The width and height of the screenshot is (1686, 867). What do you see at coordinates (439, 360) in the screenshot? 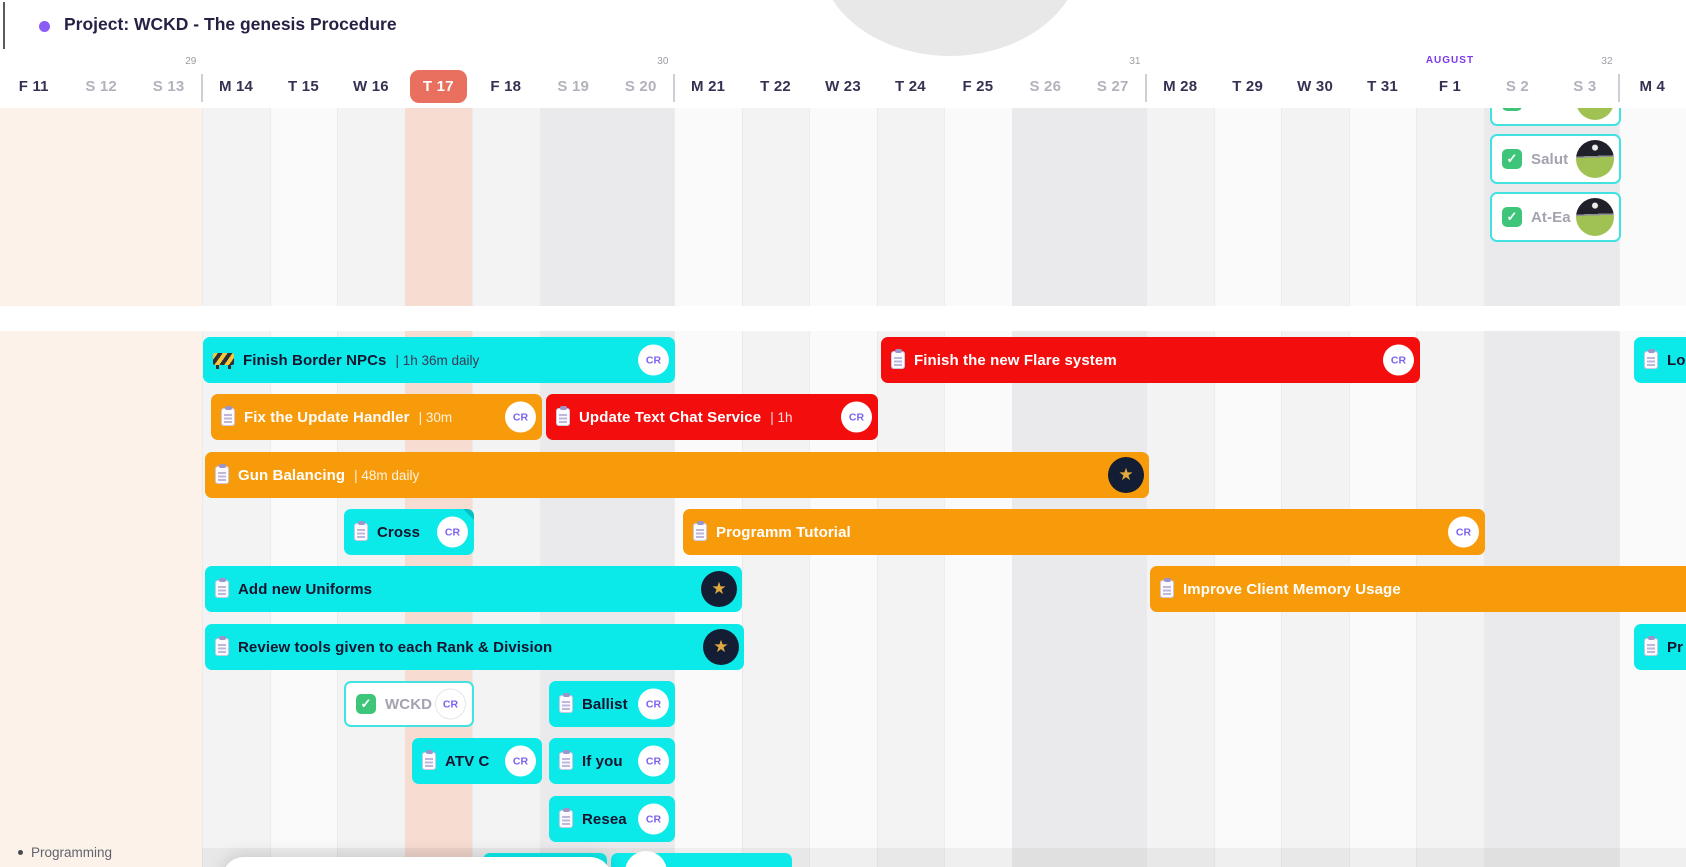
I see `task-bar-finish-border-npcs: Finish Border NPCs | 1h 36m daily CR` at bounding box center [439, 360].